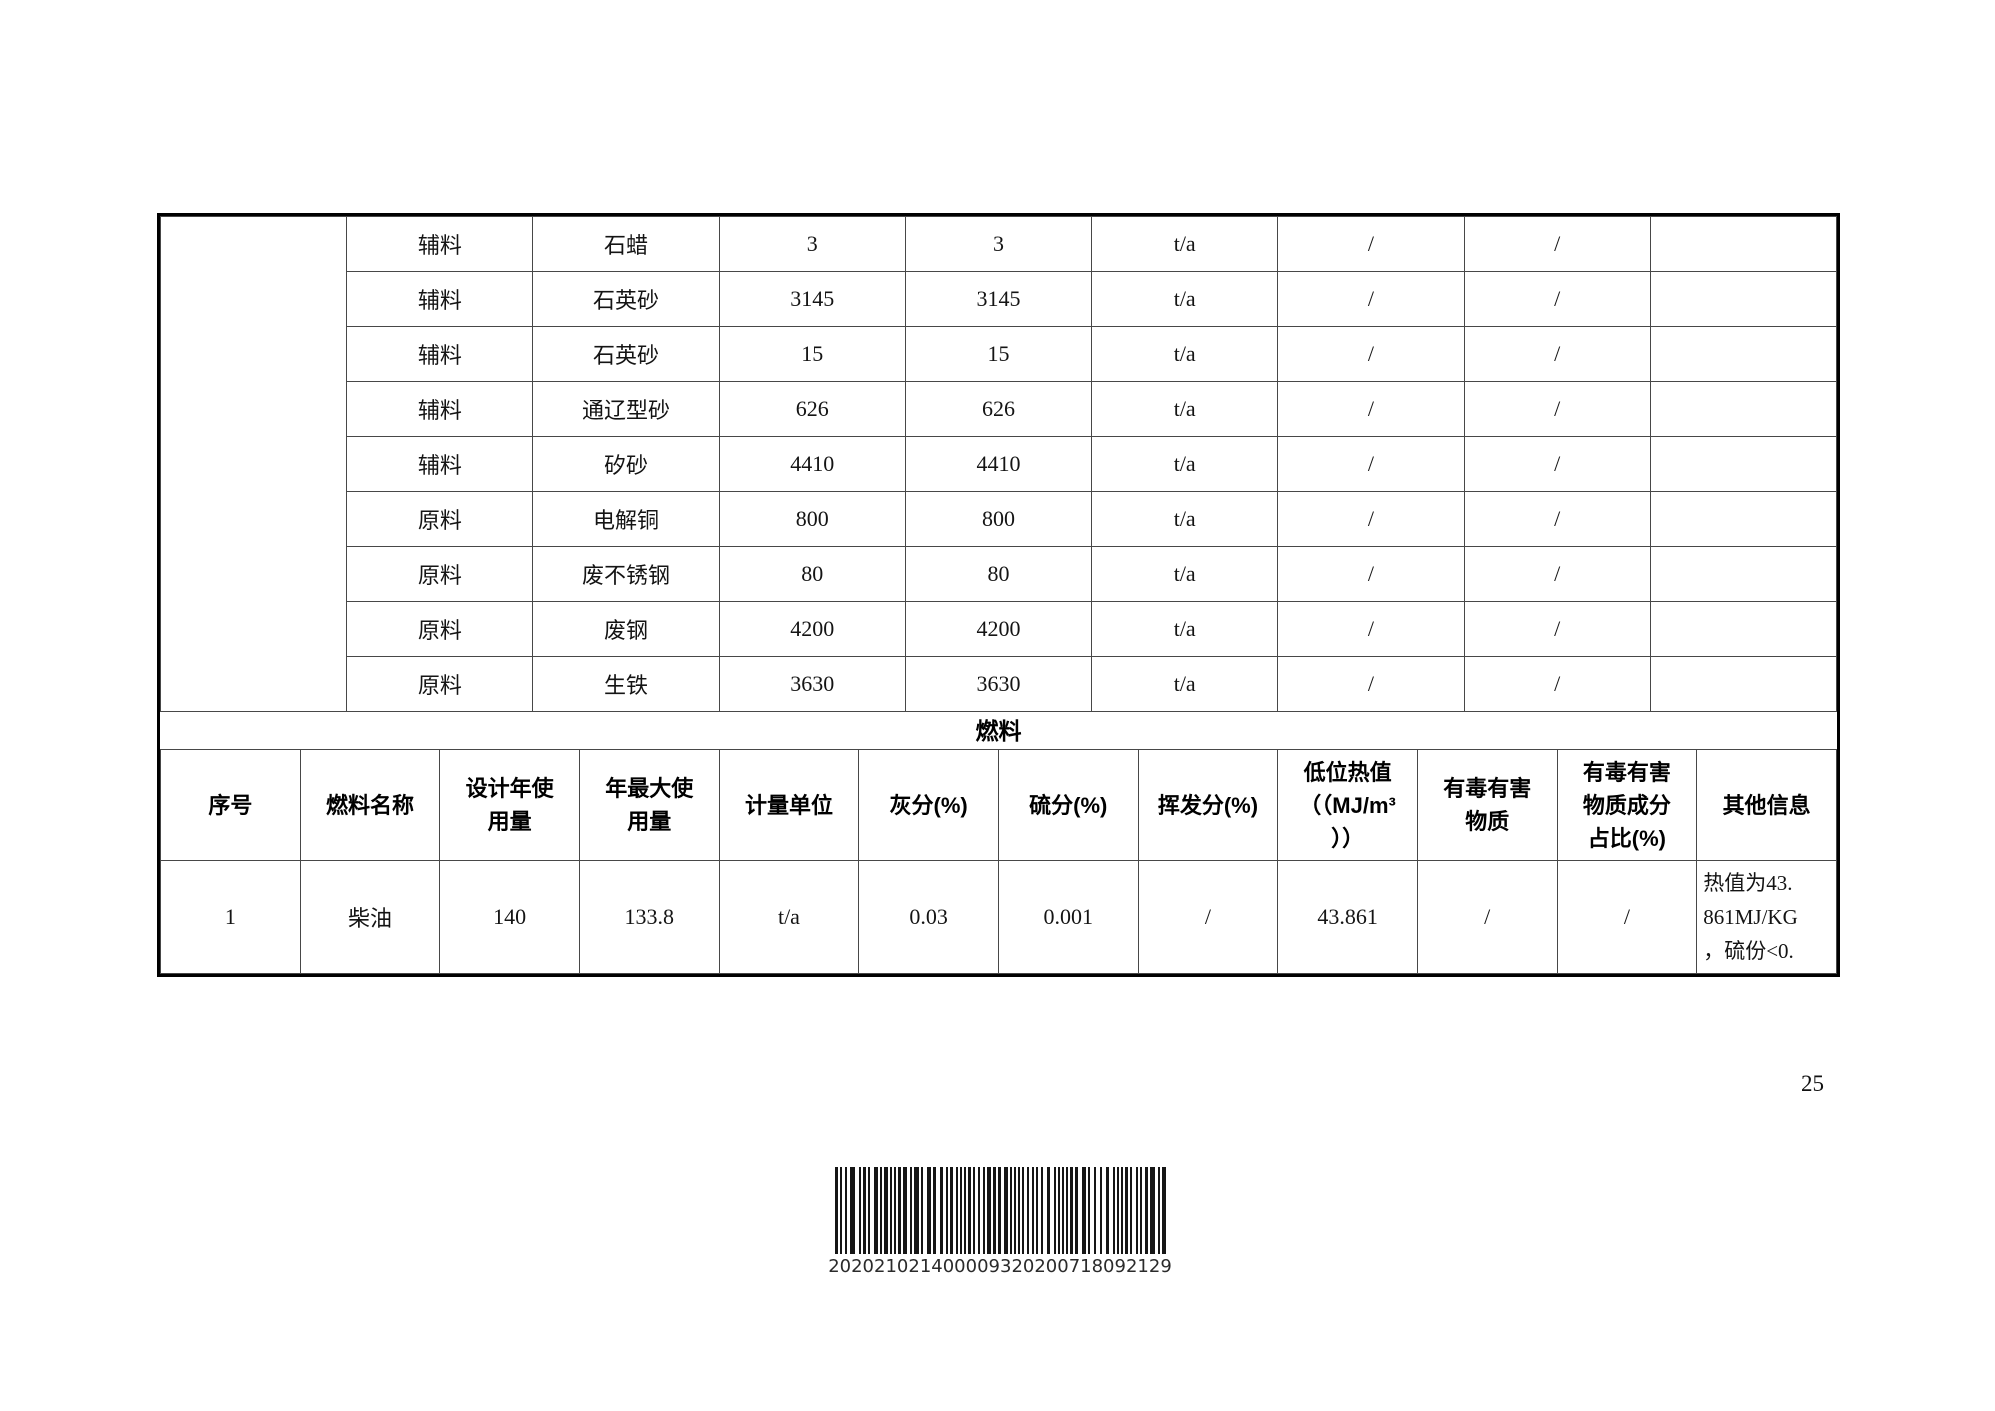  Describe the element at coordinates (812, 244) in the screenshot. I see `material-annual-cell: 3` at that location.